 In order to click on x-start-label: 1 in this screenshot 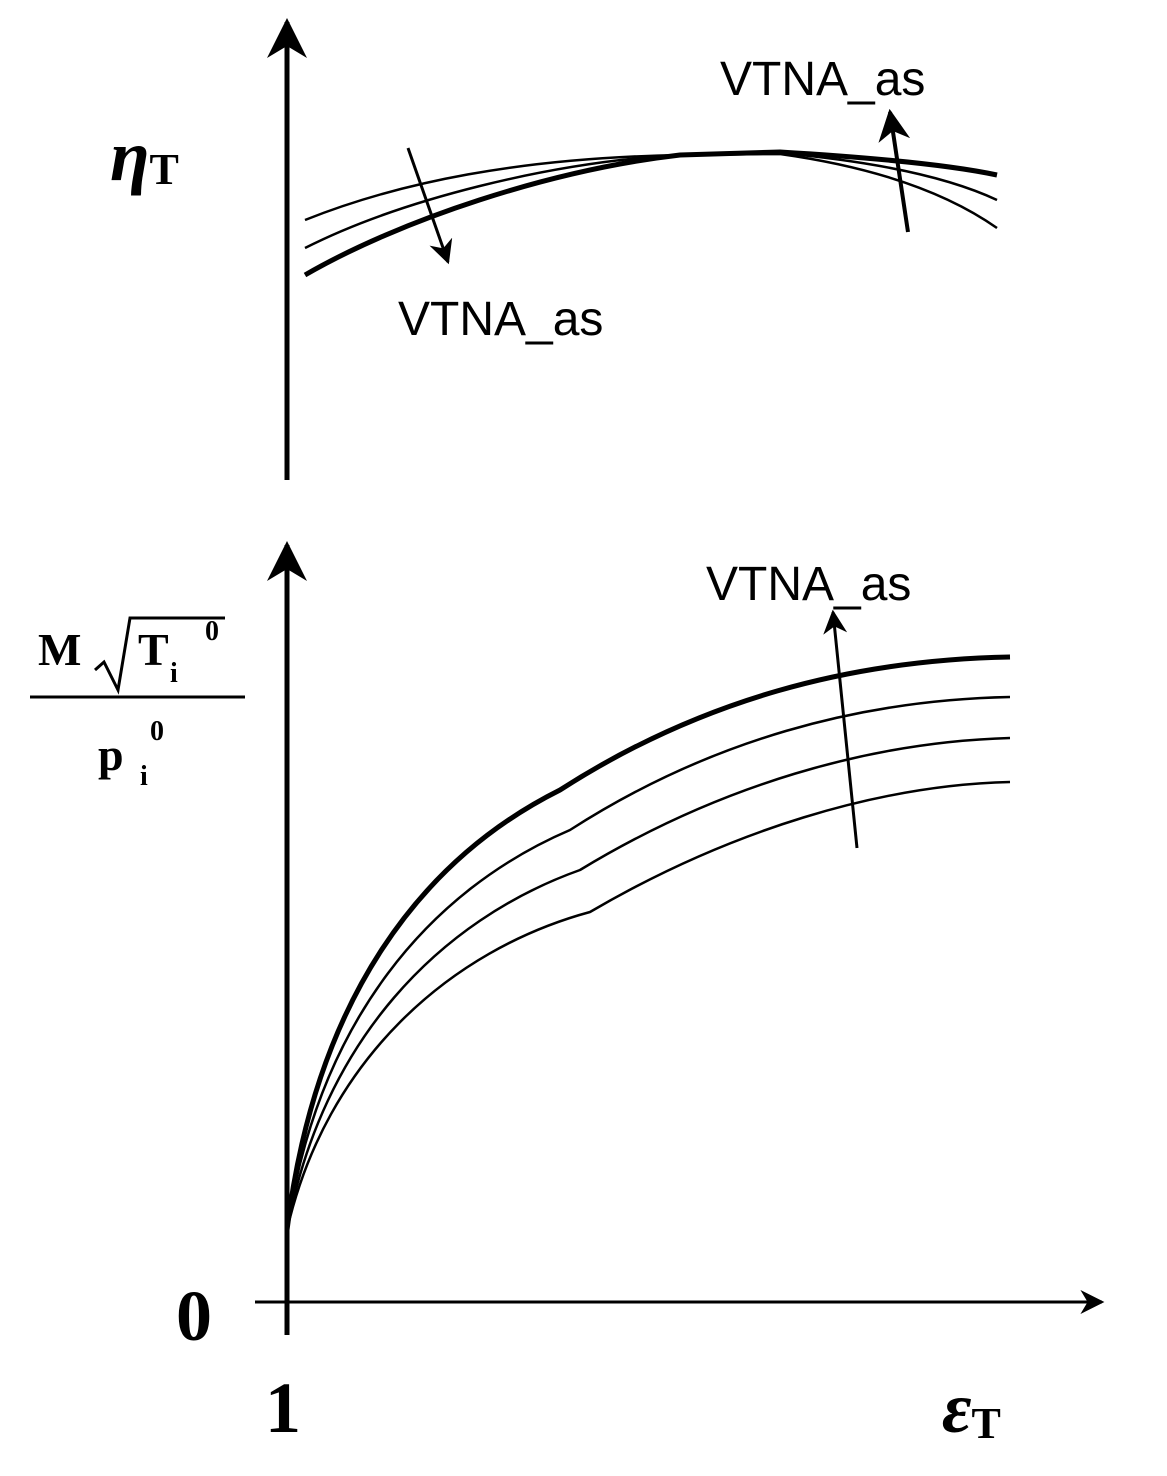, I will do `click(283, 1408)`.